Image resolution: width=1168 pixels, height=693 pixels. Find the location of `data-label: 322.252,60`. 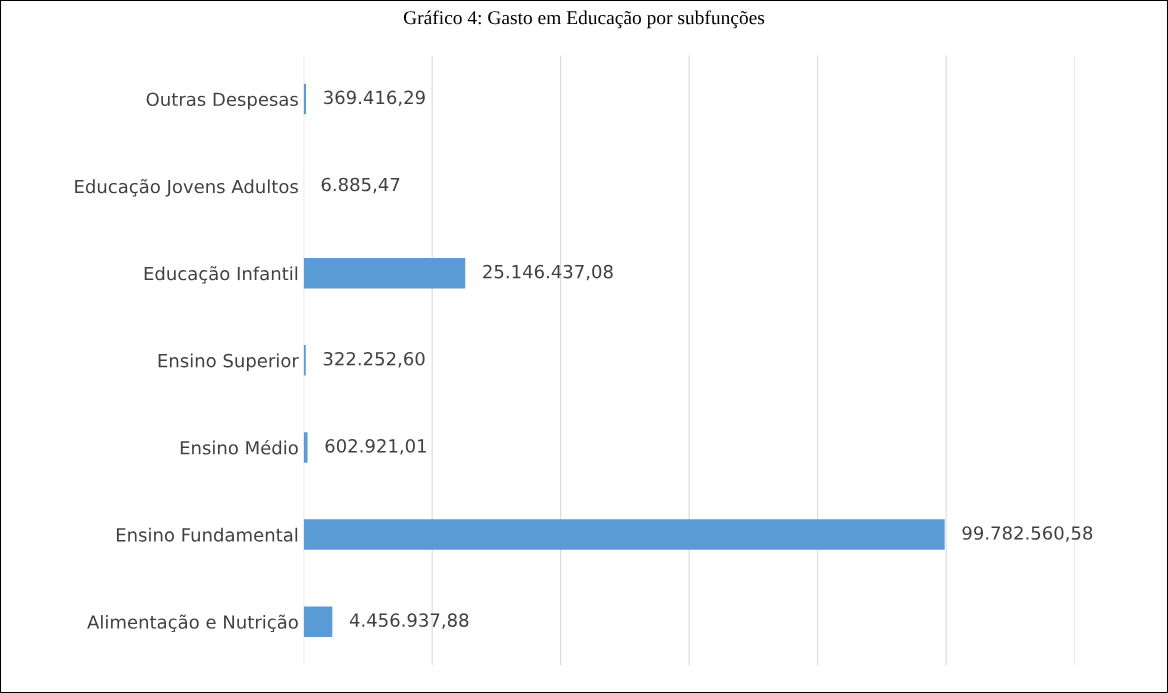

data-label: 322.252,60 is located at coordinates (374, 359).